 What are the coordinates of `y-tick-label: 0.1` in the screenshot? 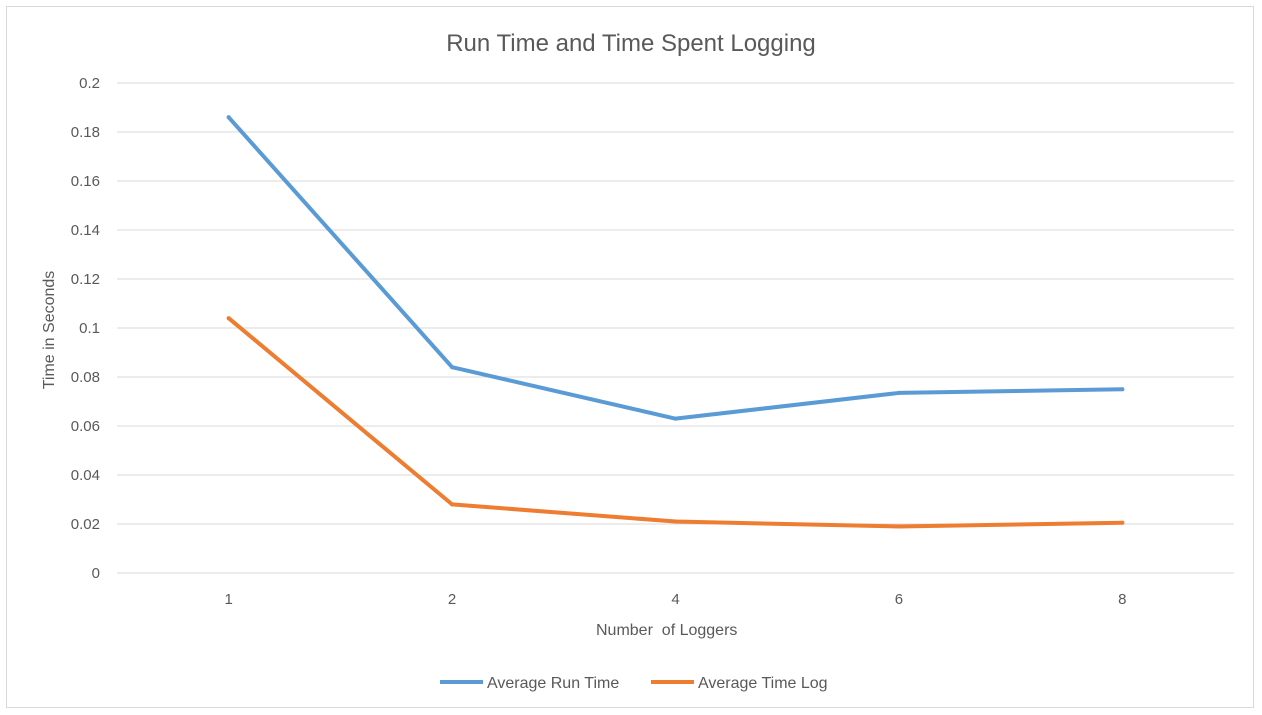 It's located at (89, 328).